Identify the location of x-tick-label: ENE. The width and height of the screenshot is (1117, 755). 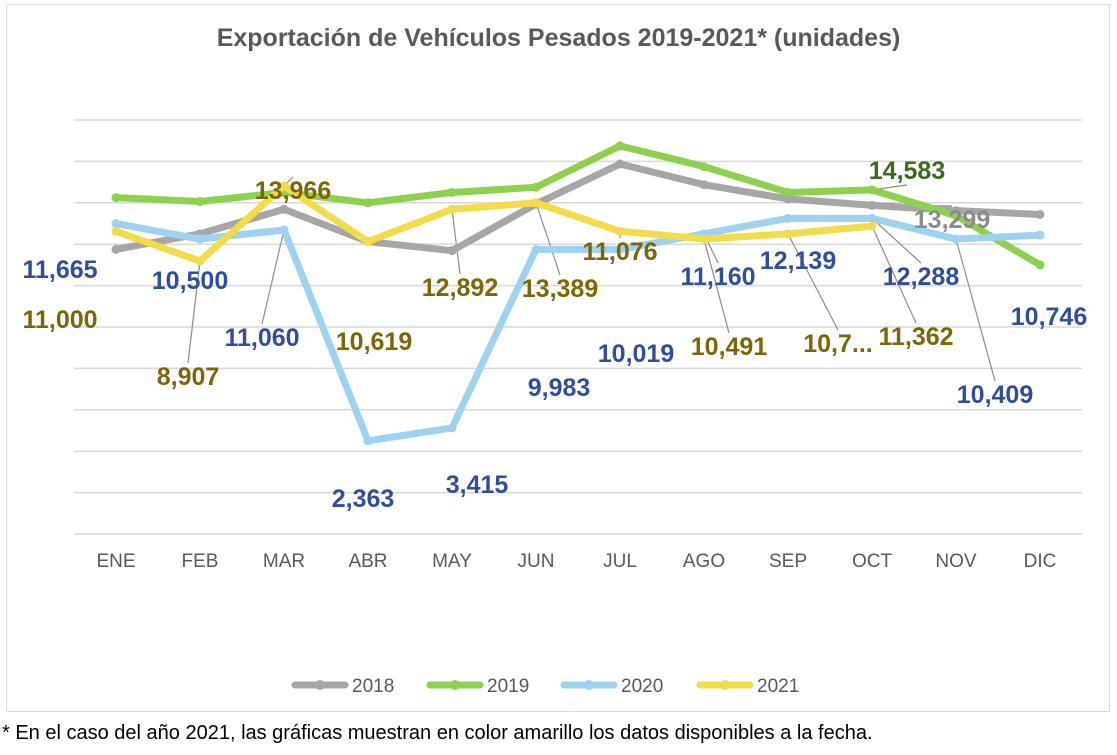
(115, 561).